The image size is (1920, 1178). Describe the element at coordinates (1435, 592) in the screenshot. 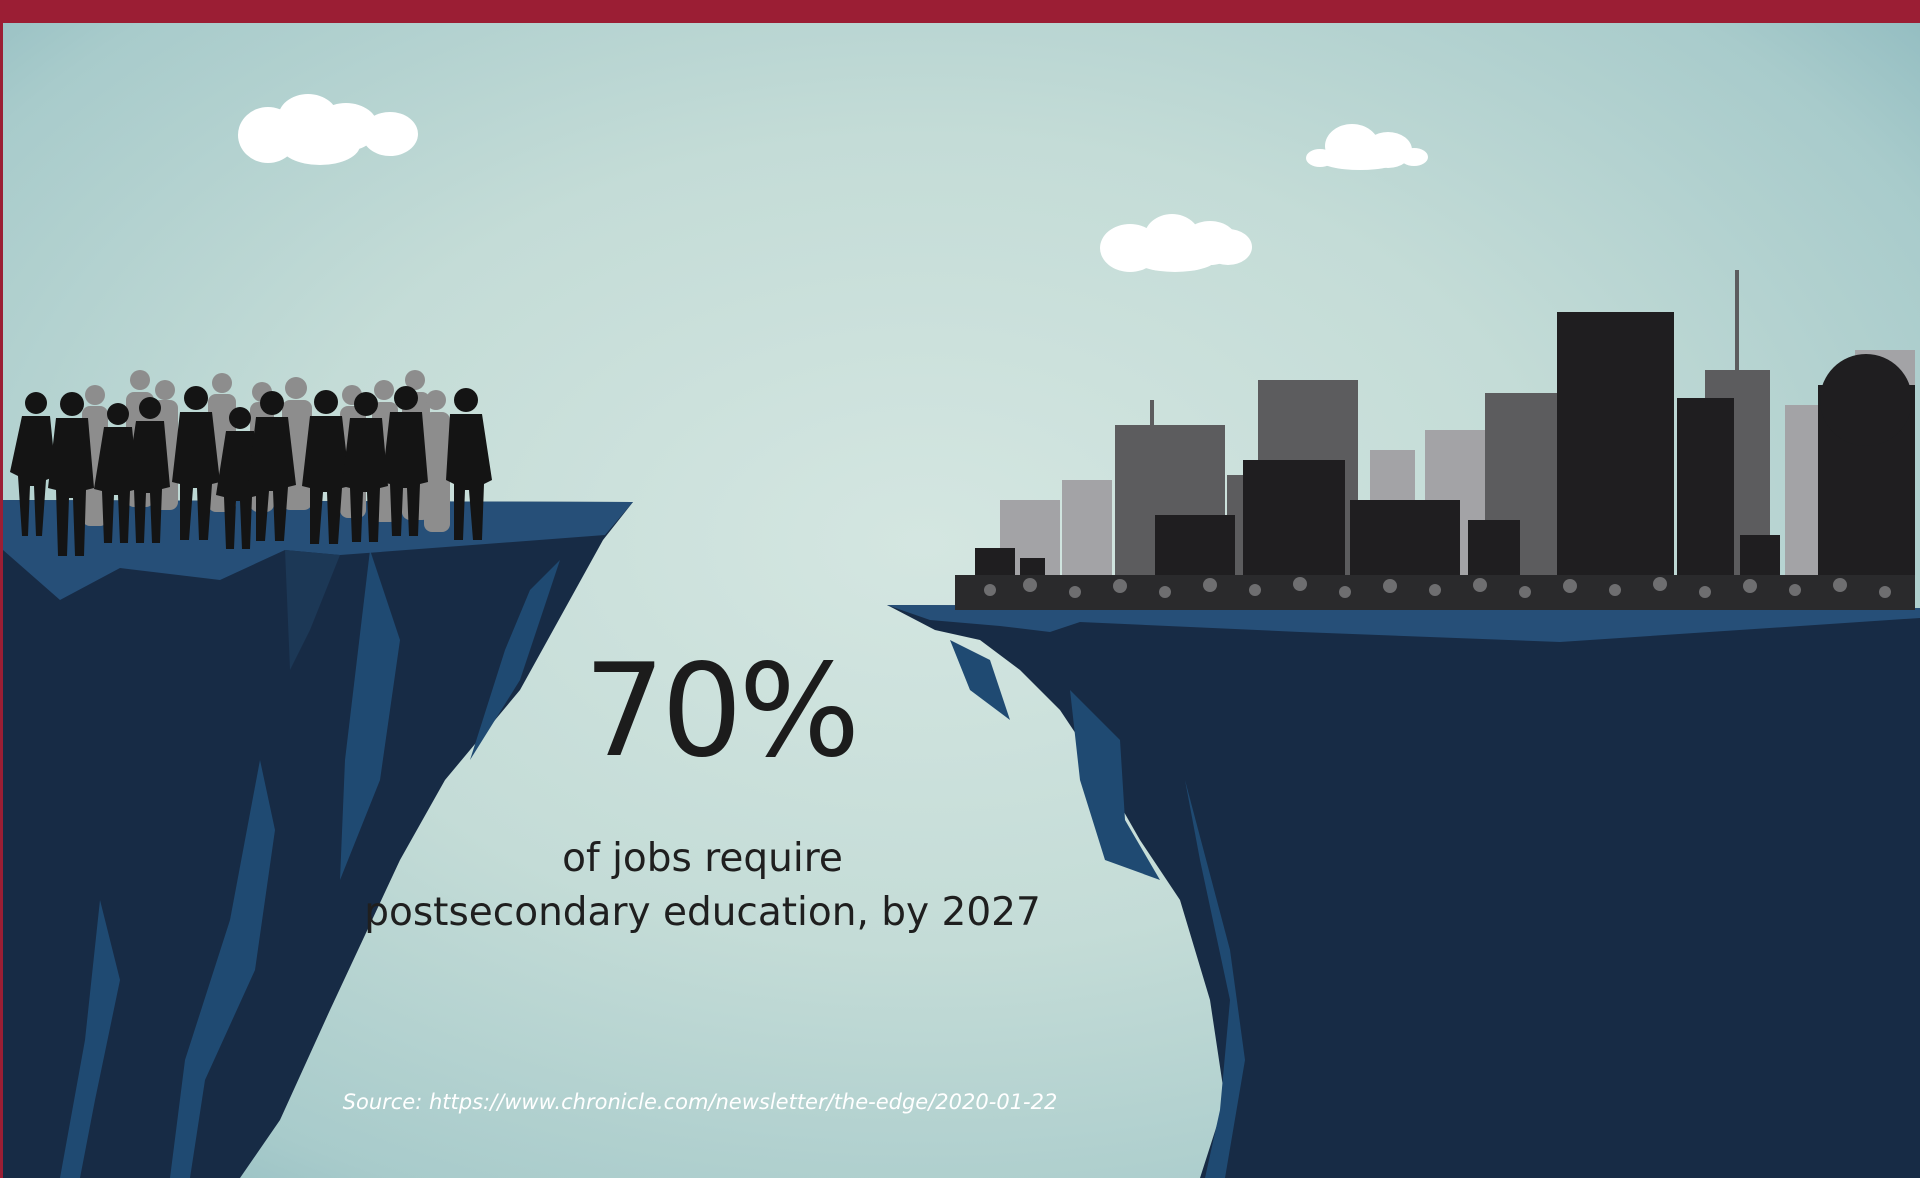

I see `shrubs` at that location.